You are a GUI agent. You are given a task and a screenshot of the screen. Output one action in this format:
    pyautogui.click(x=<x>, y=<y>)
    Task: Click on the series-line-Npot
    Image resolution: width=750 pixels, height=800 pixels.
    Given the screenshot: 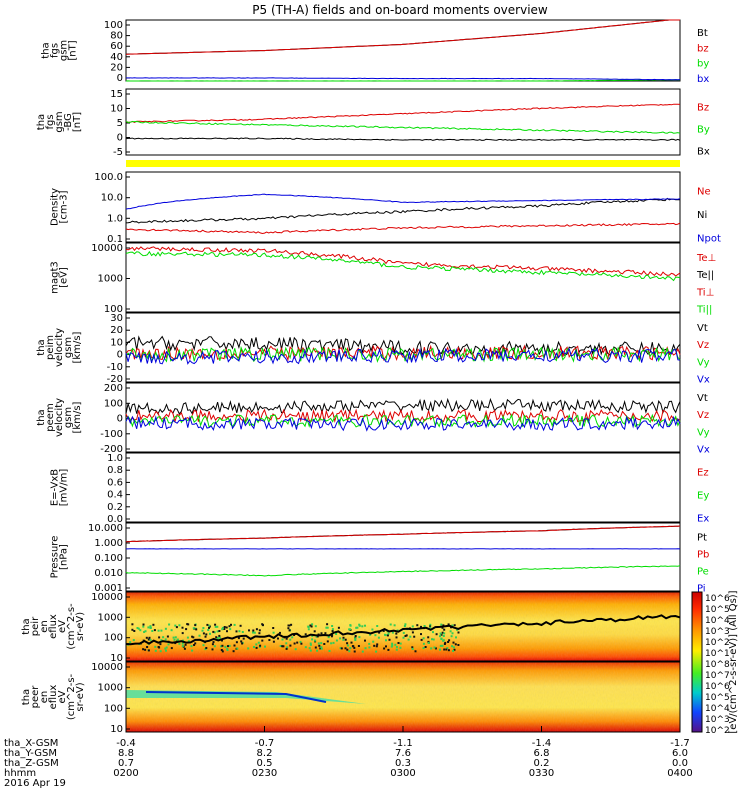 What is the action you would take?
    pyautogui.click(x=403, y=201)
    